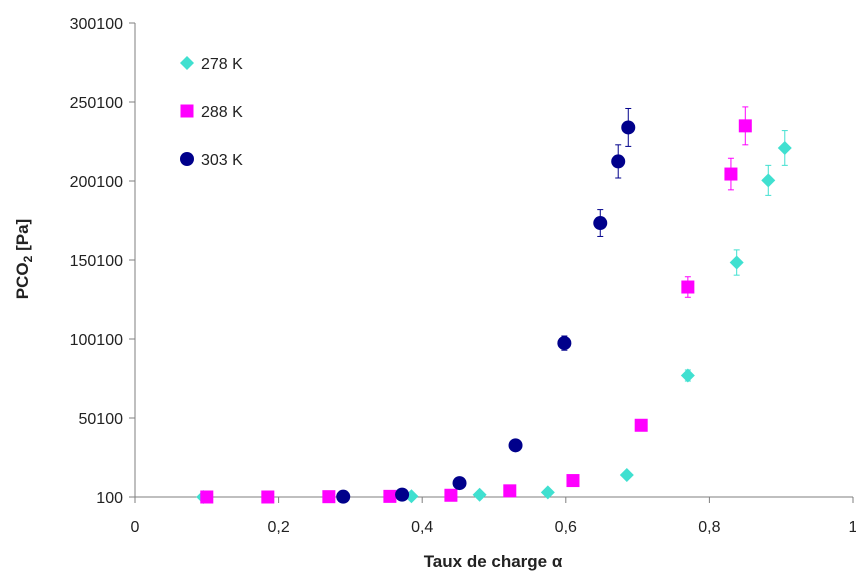  I want to click on y-axis-title-main: PCO, so click(22, 280).